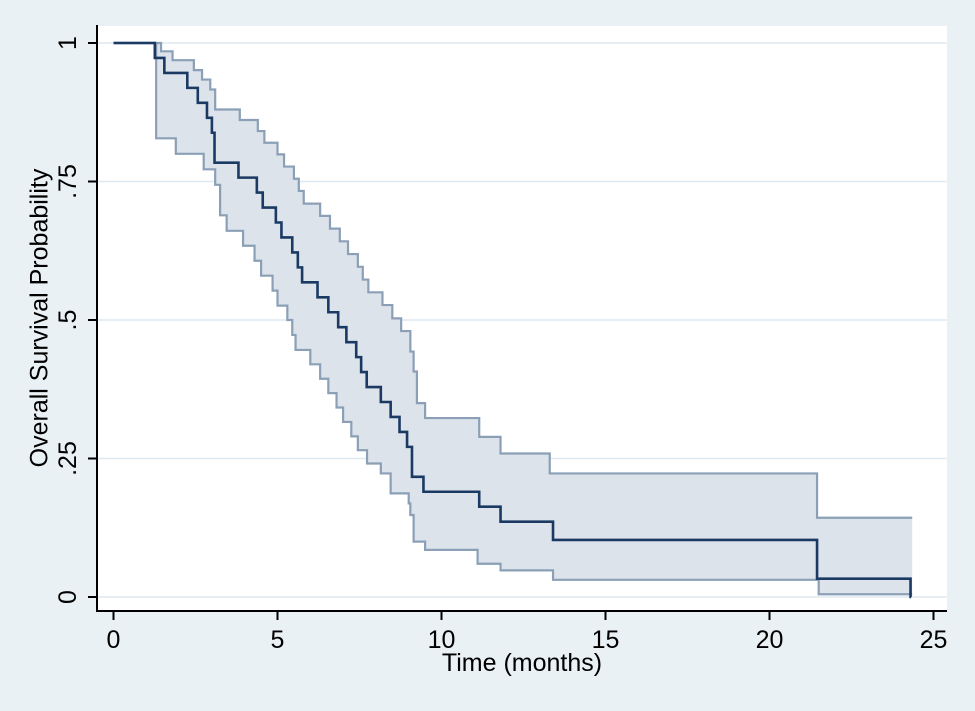 Image resolution: width=975 pixels, height=711 pixels. Describe the element at coordinates (68, 43) in the screenshot. I see `y-tick-label: 1` at that location.